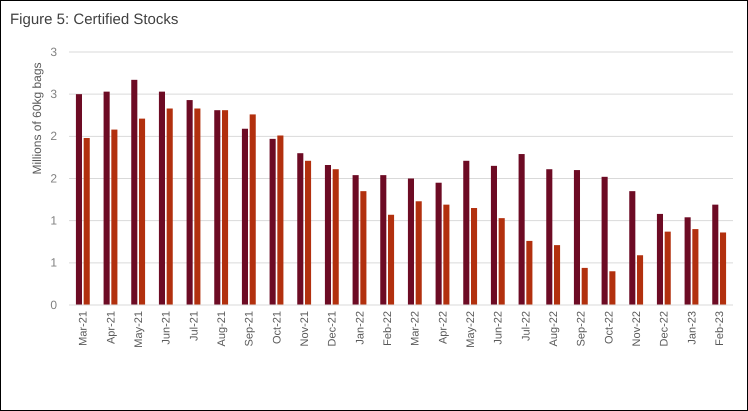 This screenshot has width=748, height=411. What do you see at coordinates (84, 328) in the screenshot?
I see `x-tick-label: Mar-21` at bounding box center [84, 328].